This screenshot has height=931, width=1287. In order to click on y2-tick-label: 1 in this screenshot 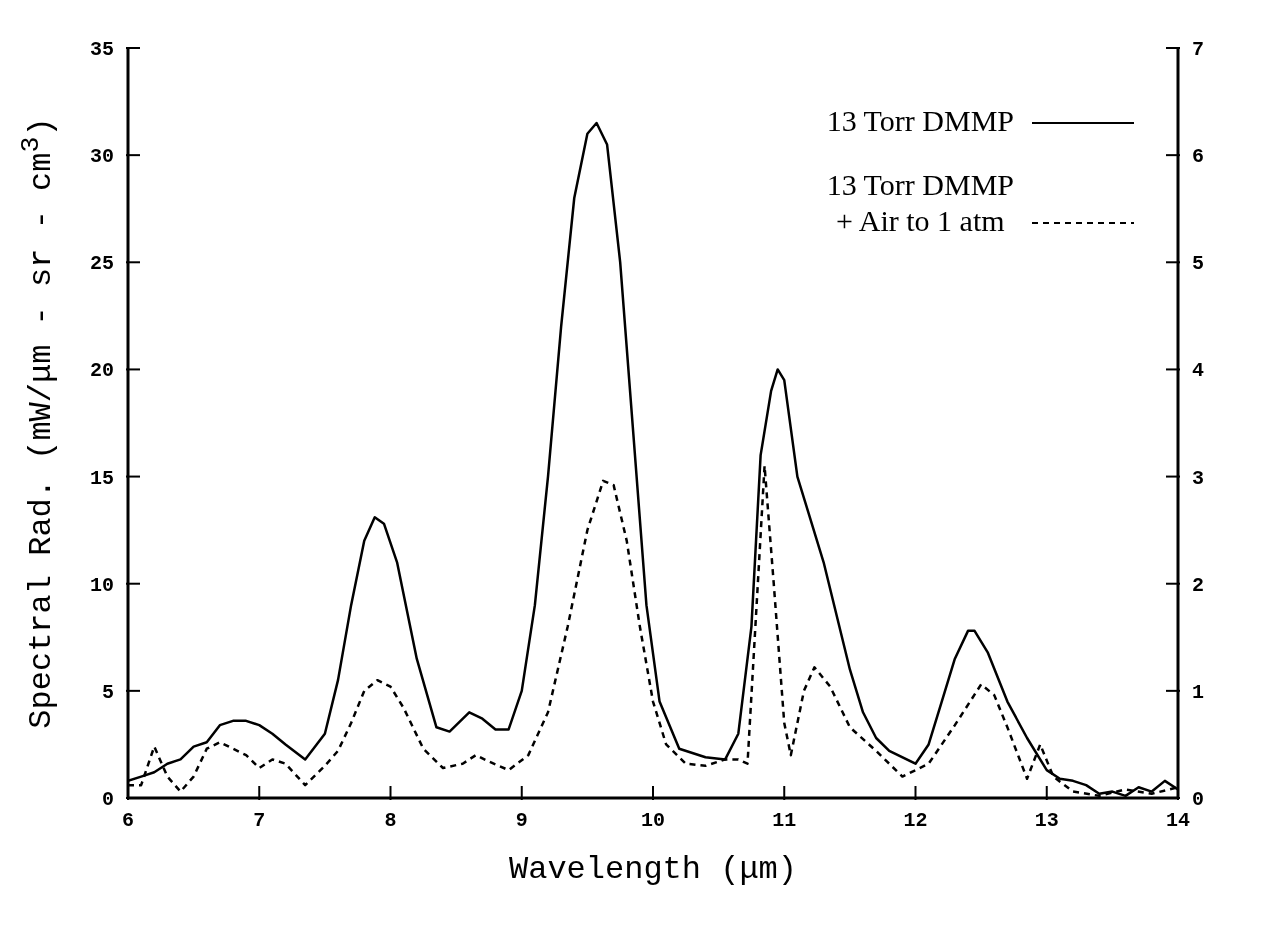, I will do `click(1198, 692)`.